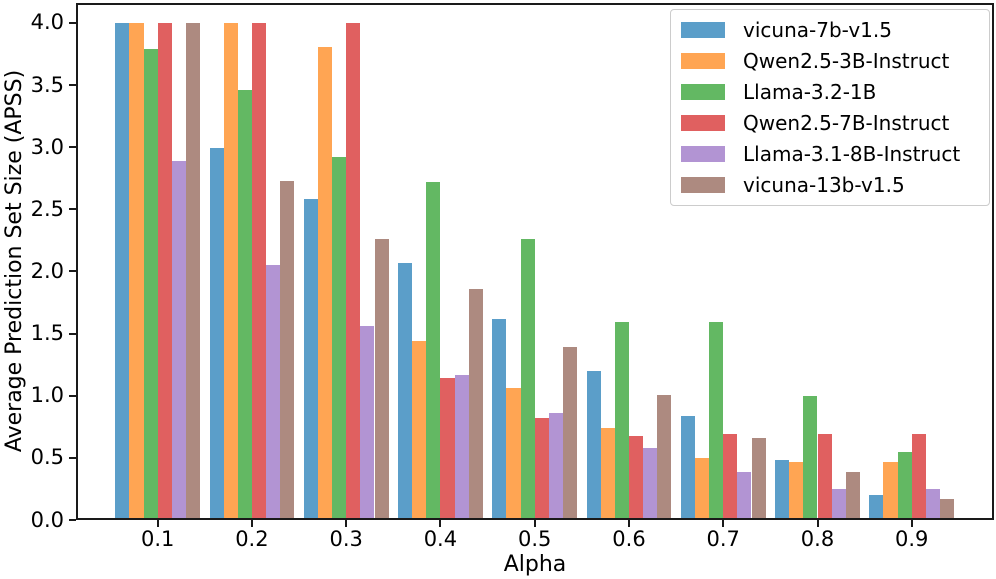  I want to click on legend-item-Llama-3.1-8B-Instruct: Llama-3.1-8B-Instruct, so click(830, 154).